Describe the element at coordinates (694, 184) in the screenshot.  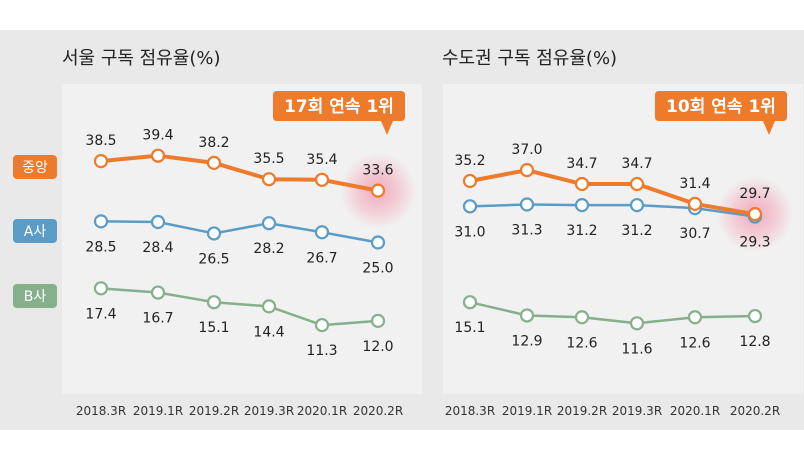
I see `data-label: 31.4` at that location.